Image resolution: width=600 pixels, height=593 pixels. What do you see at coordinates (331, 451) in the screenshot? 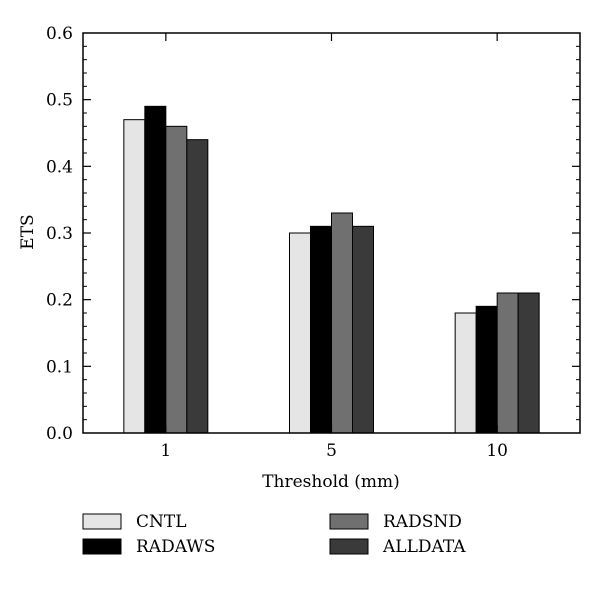
I see `x-tick-label: 5` at bounding box center [331, 451].